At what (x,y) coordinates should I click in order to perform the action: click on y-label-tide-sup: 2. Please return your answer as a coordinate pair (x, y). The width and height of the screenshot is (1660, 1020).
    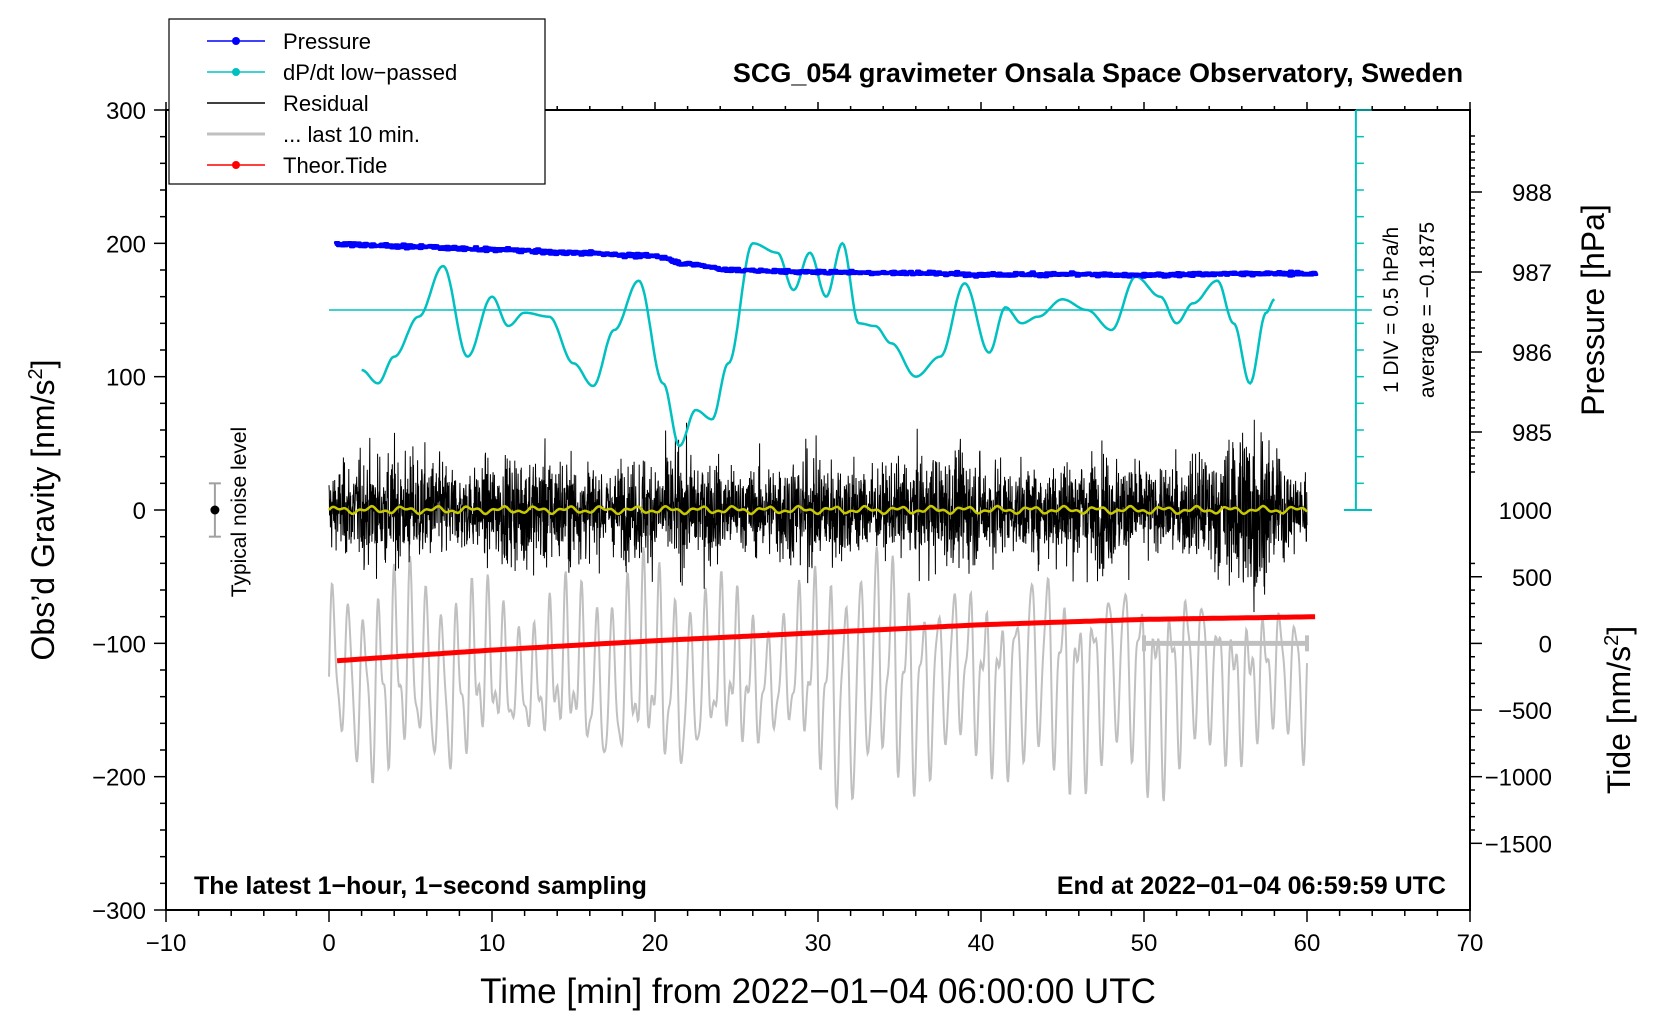
    Looking at the image, I should click on (1612, 640).